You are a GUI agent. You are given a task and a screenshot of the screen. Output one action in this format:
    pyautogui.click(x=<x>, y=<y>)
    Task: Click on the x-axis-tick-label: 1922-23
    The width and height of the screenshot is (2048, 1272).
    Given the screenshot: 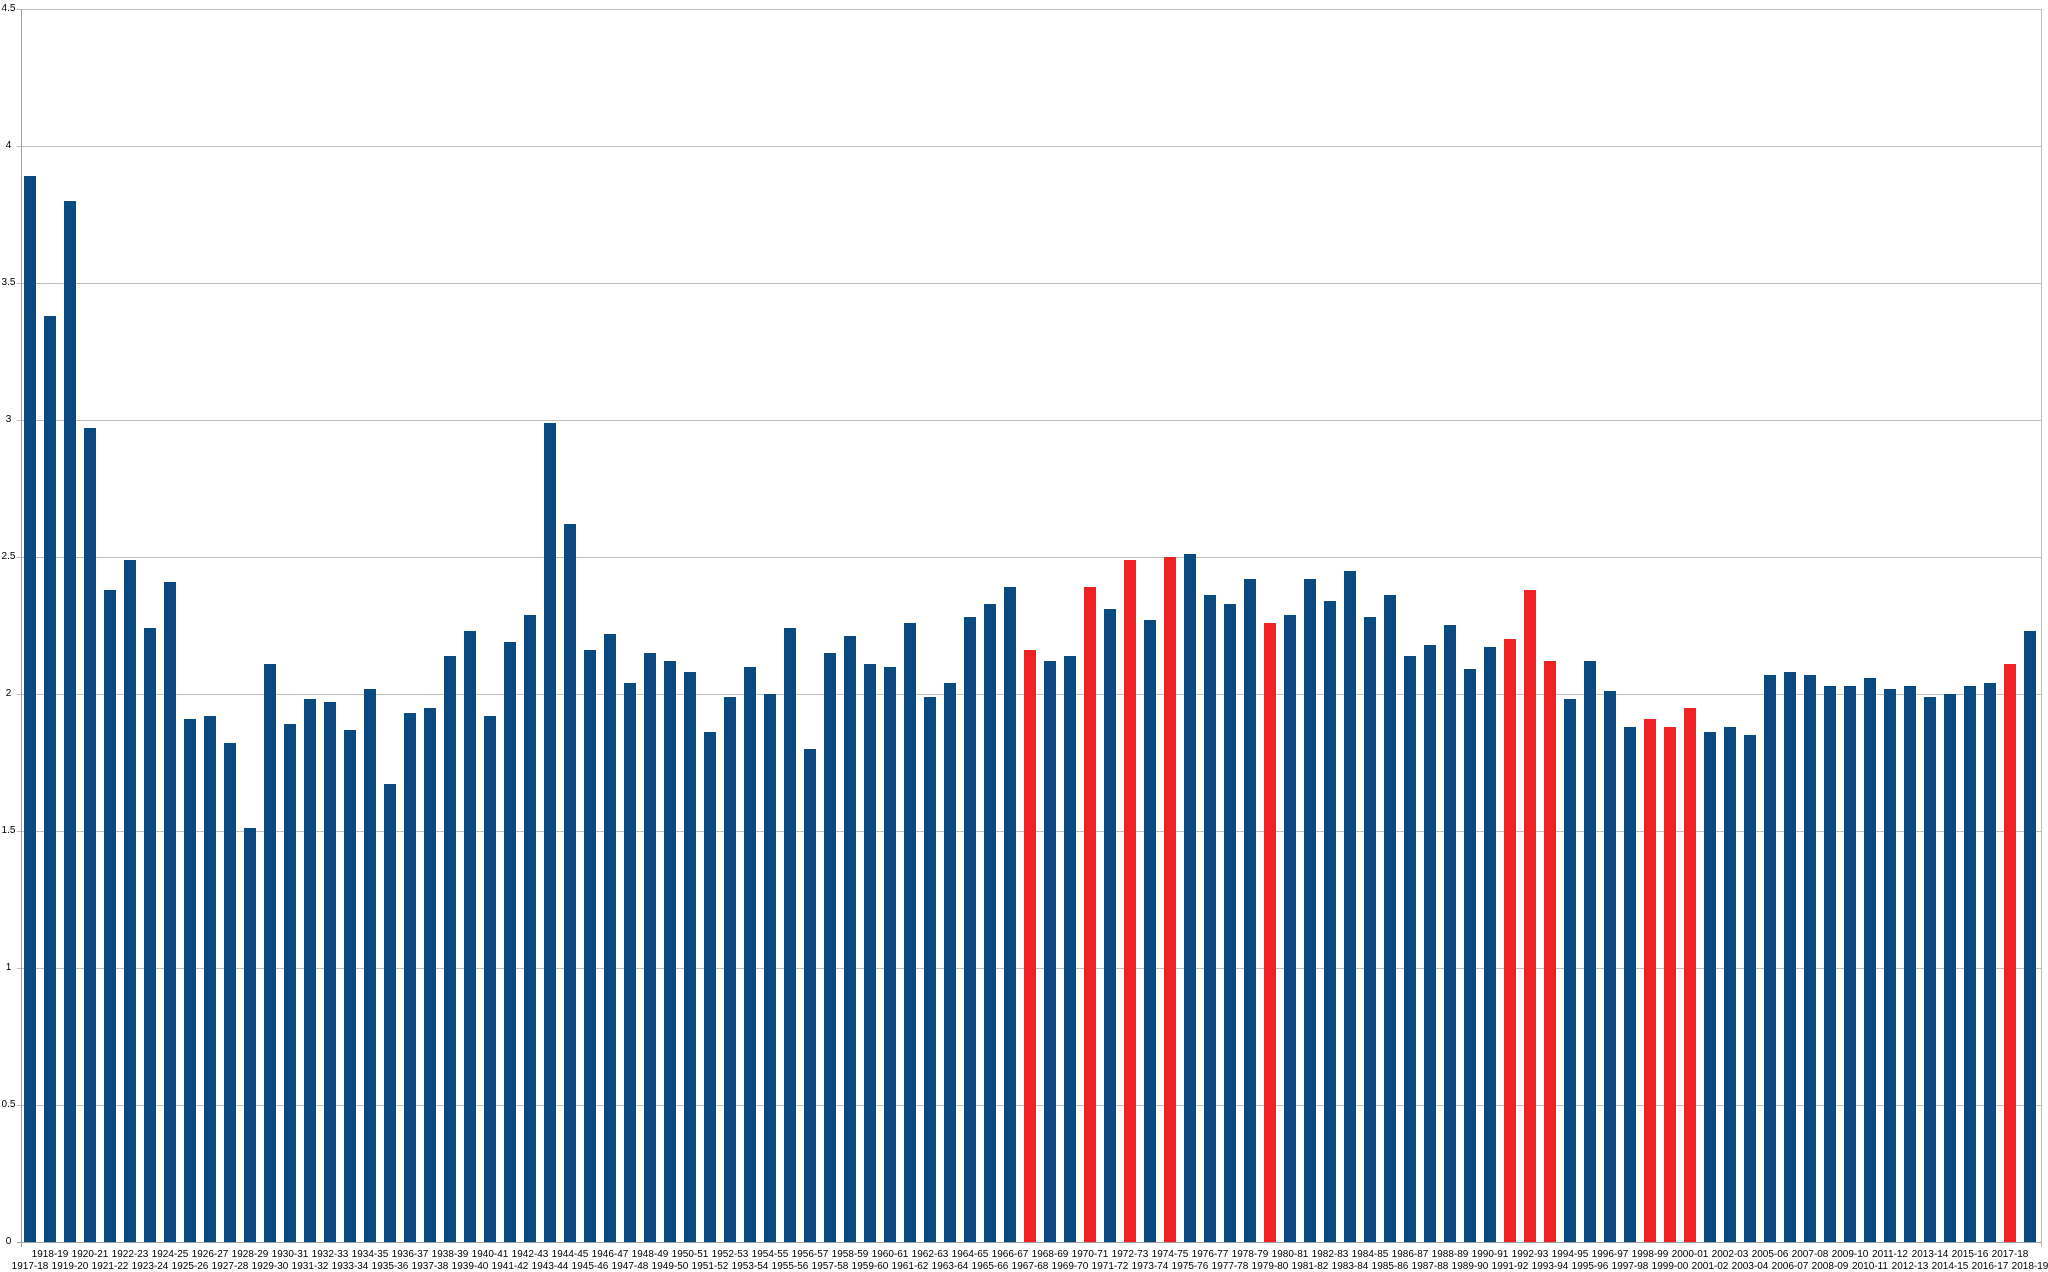 What is the action you would take?
    pyautogui.click(x=130, y=1254)
    